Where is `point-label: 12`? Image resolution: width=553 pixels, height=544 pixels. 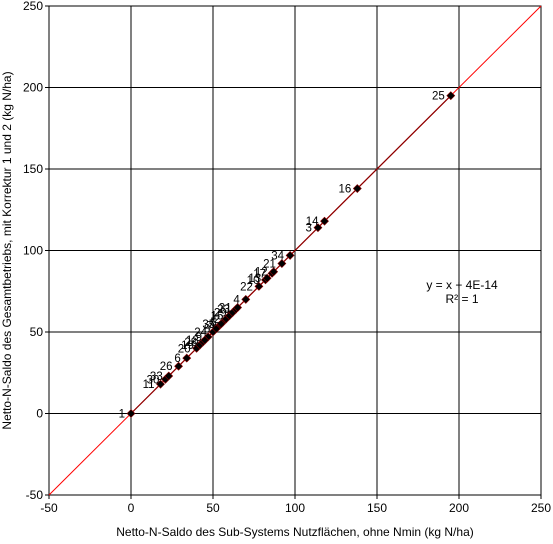
point-label: 12 is located at coordinates (261, 273).